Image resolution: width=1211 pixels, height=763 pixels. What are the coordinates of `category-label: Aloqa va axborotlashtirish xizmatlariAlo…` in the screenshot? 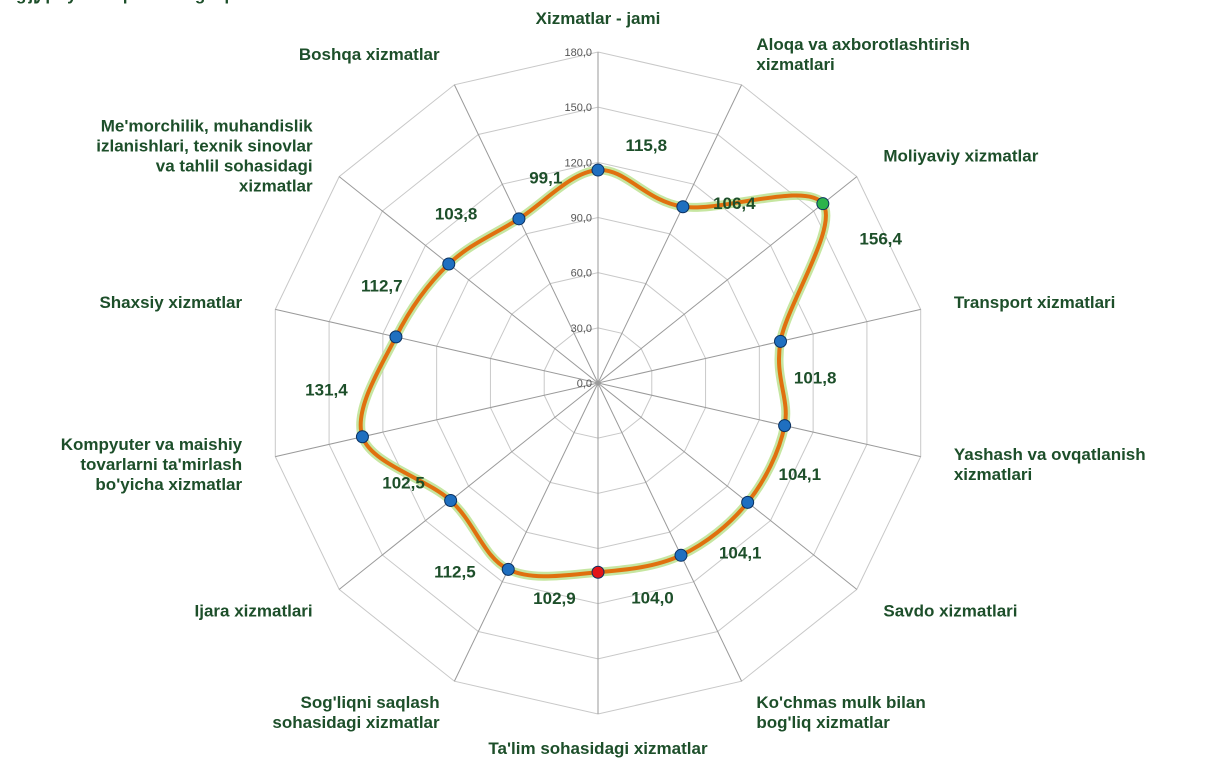 It's located at (485, 37).